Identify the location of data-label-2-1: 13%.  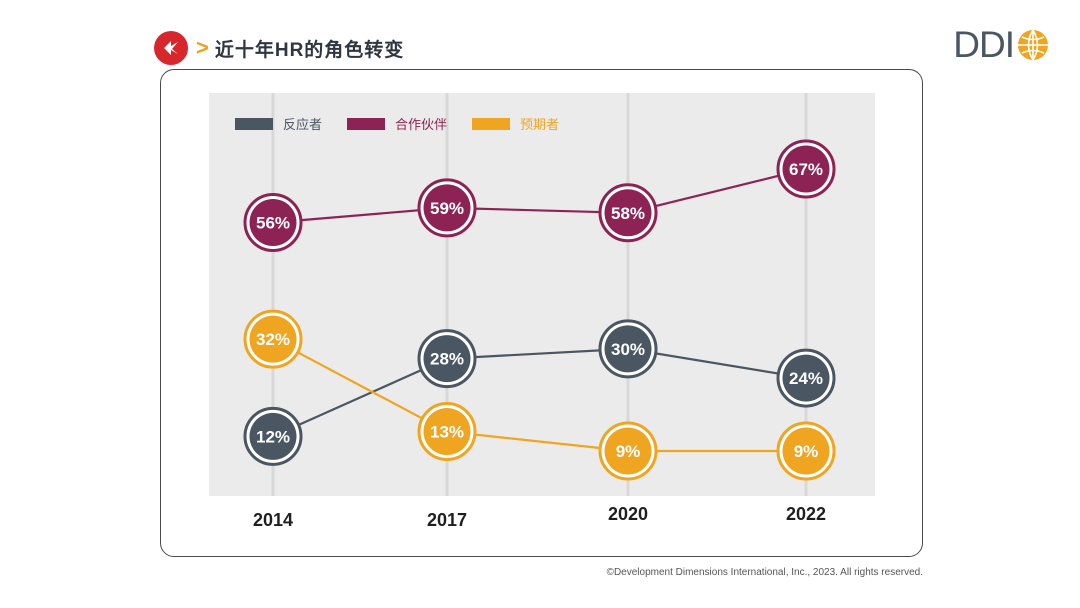
(447, 432).